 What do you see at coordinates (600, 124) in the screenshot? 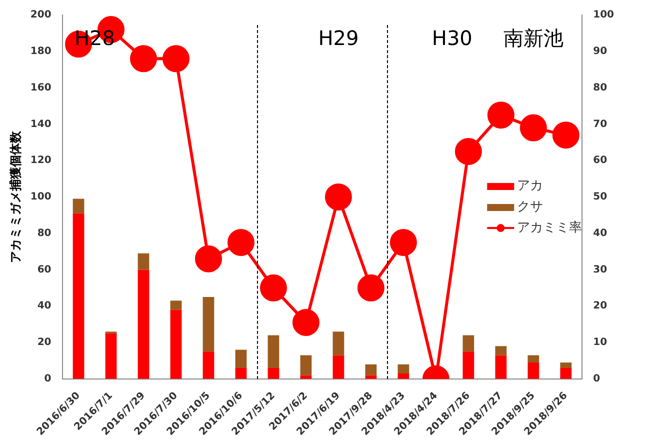
I see `y2-tick-label: 70` at bounding box center [600, 124].